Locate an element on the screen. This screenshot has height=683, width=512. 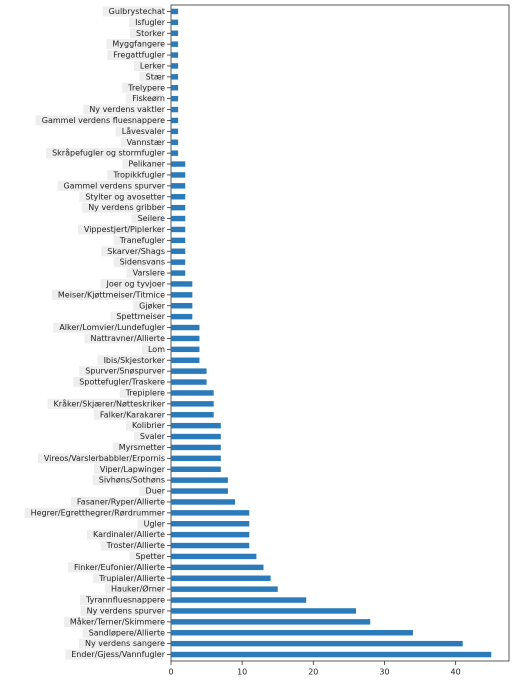
y-tick-label: Falker/Karakarer is located at coordinates (133, 414).